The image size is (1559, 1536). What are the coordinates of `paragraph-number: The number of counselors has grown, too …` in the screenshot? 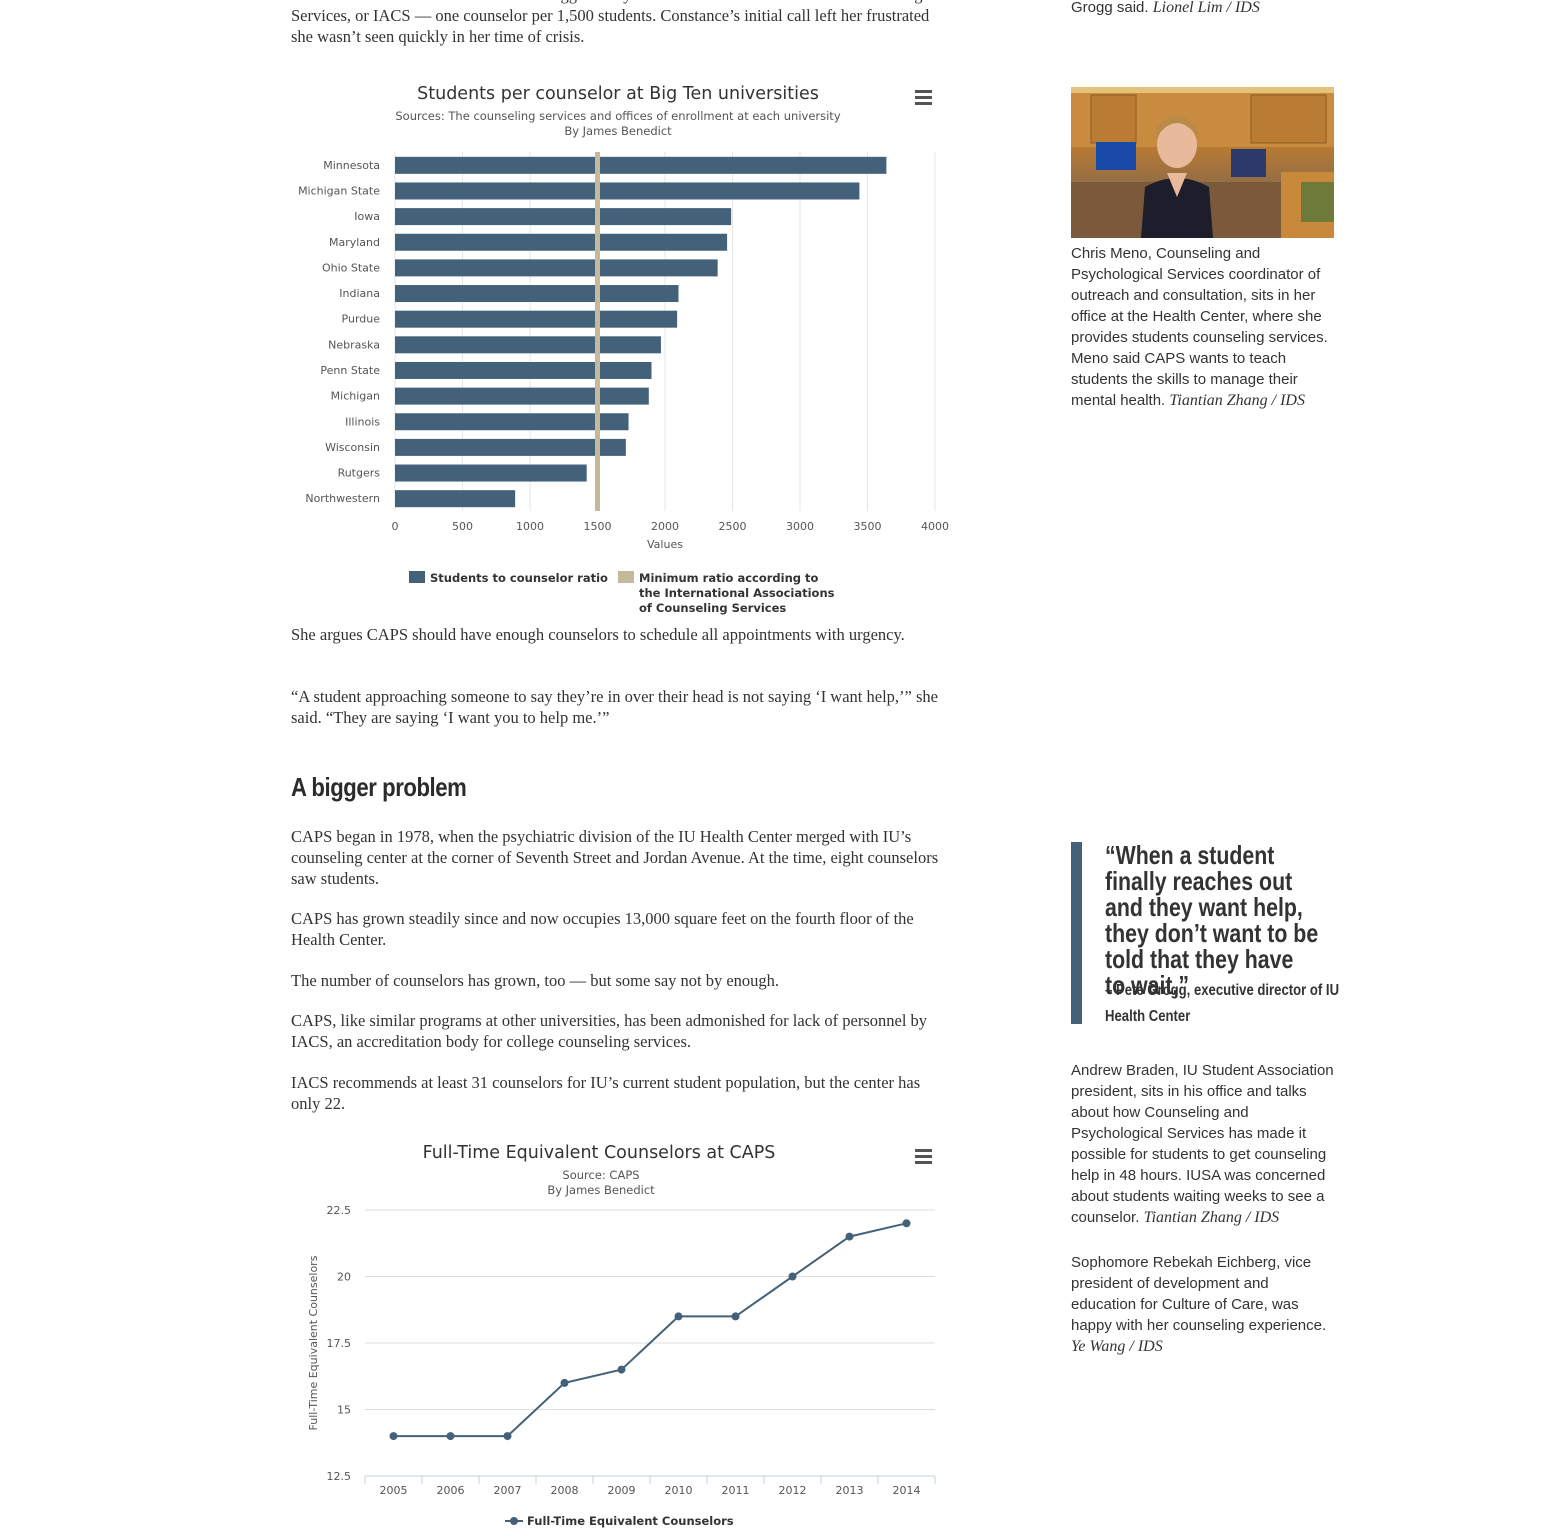 It's located at (535, 980).